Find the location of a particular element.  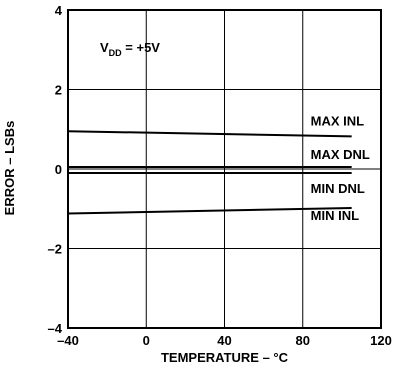

vdd-annotation-main: V is located at coordinates (104, 47).